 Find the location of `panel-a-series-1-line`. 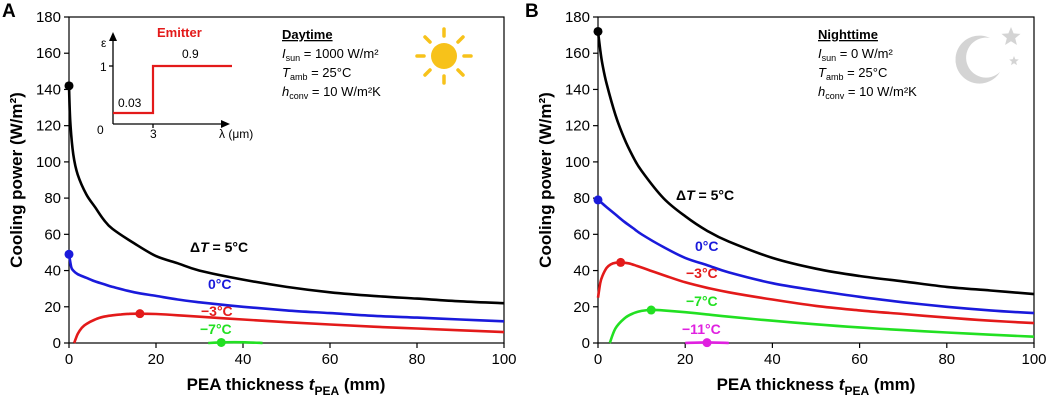

panel-a-series-1-line is located at coordinates (286, 288).